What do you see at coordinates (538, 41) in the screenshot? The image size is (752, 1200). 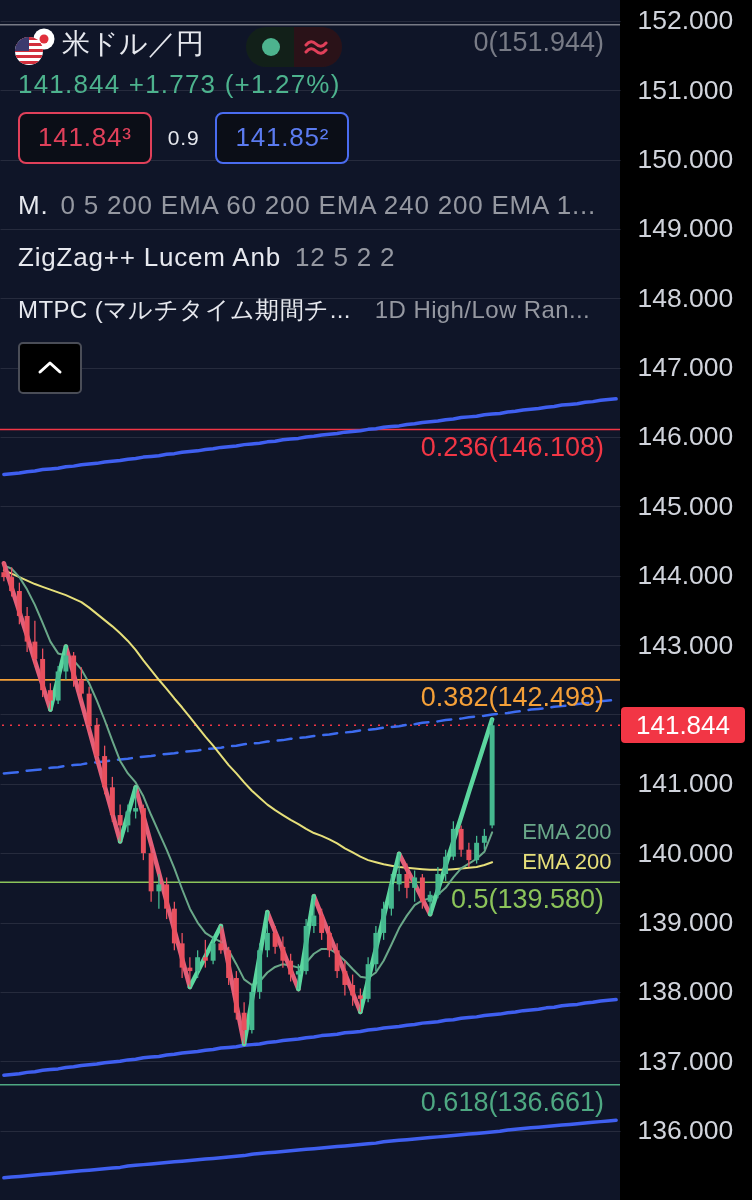 I see `ref-line-label: 0(151.944)` at bounding box center [538, 41].